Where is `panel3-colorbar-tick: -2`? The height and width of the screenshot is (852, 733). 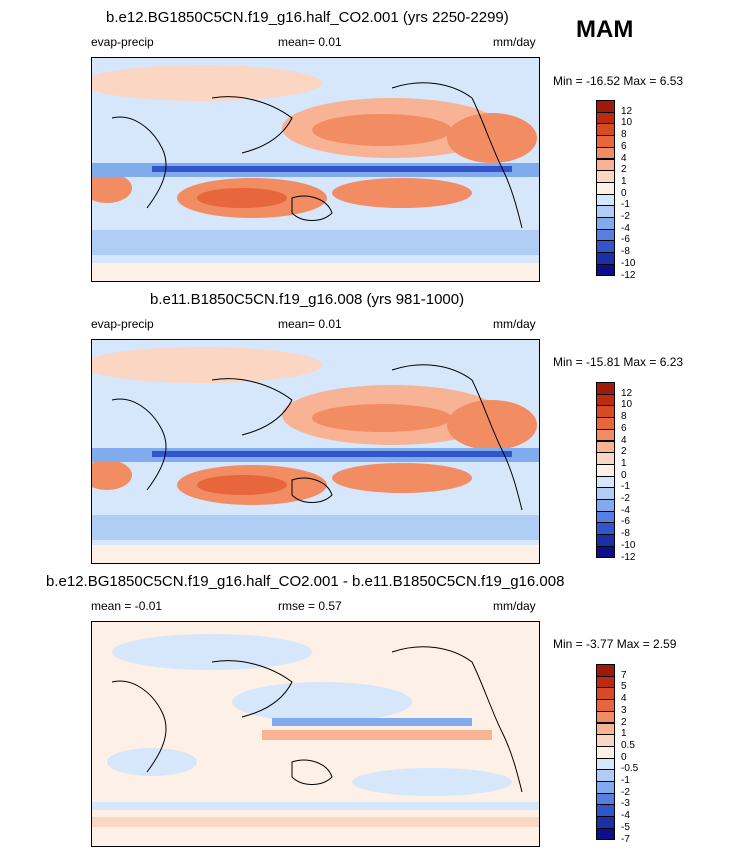
panel3-colorbar-tick: -2 is located at coordinates (625, 792).